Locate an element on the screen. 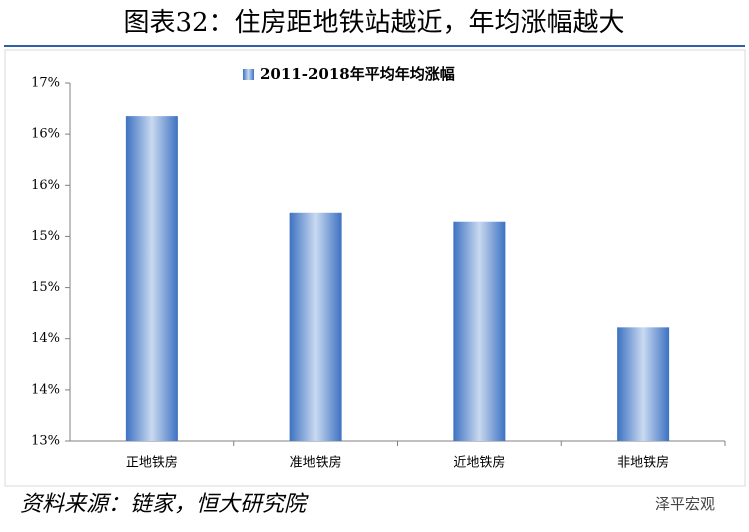 This screenshot has height=532, width=749. legend-swatch is located at coordinates (248, 74).